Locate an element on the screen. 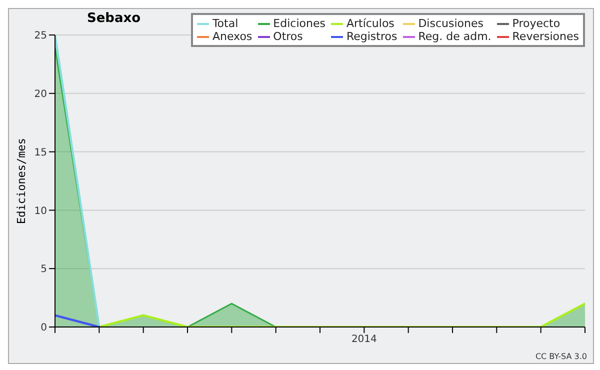 The height and width of the screenshot is (370, 600). y-tick-label: 5 is located at coordinates (43, 270).